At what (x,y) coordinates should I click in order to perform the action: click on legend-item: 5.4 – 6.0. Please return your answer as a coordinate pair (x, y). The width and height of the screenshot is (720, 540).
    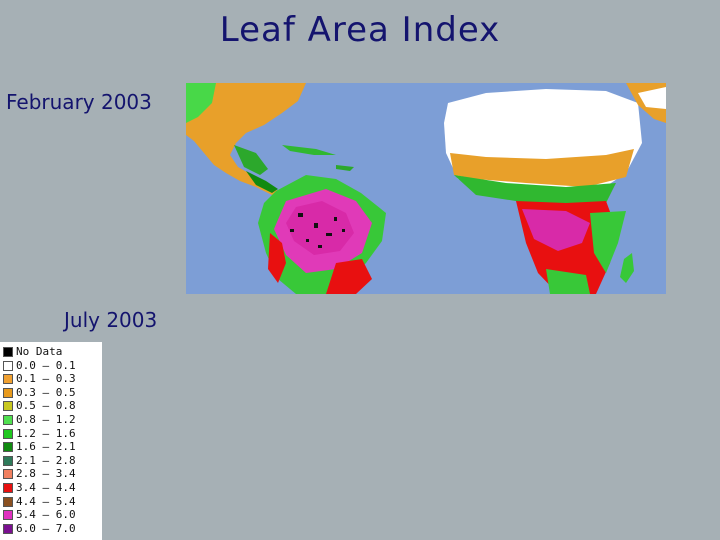
    Looking at the image, I should click on (39, 515).